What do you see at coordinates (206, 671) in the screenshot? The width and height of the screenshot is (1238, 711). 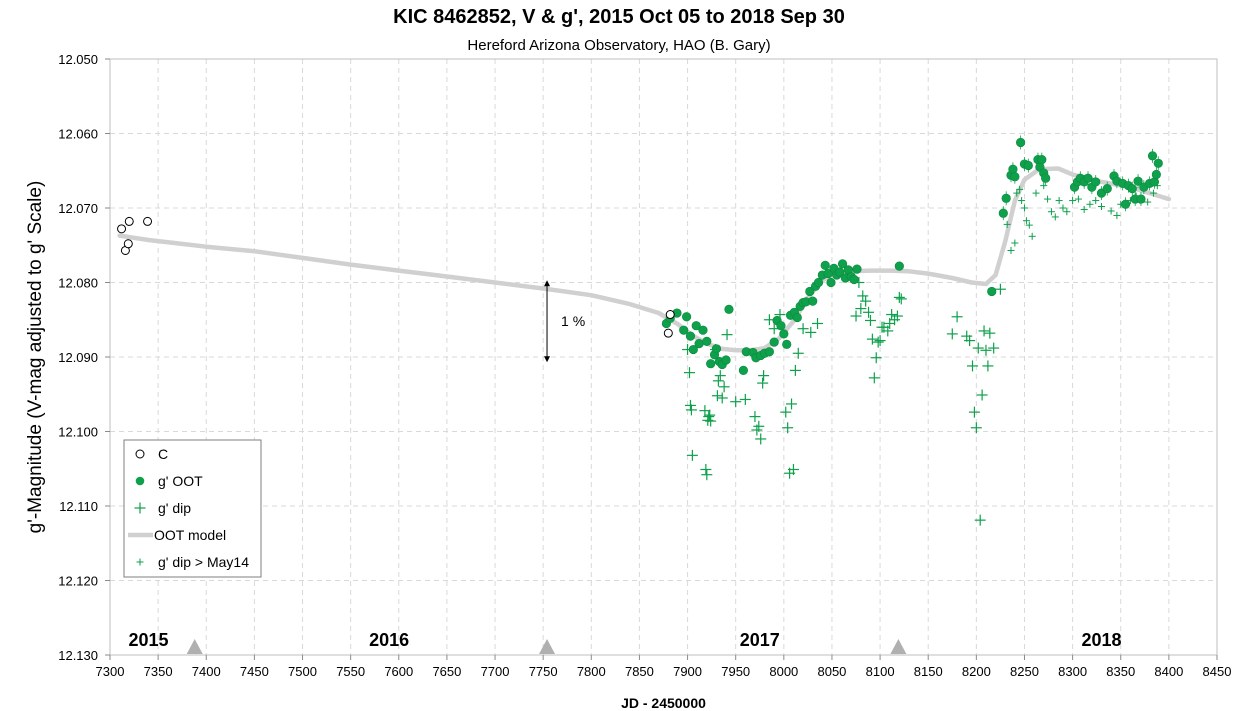 I see `x-tick-label: 7400` at bounding box center [206, 671].